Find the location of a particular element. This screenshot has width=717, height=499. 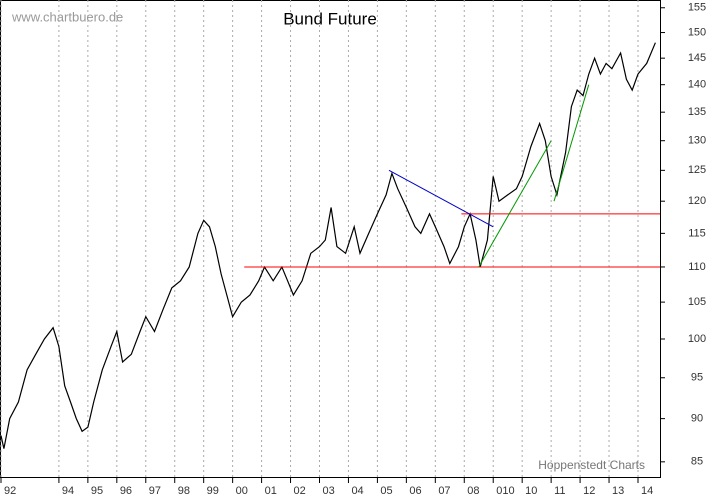

chart-title: Bund Future is located at coordinates (330, 18).